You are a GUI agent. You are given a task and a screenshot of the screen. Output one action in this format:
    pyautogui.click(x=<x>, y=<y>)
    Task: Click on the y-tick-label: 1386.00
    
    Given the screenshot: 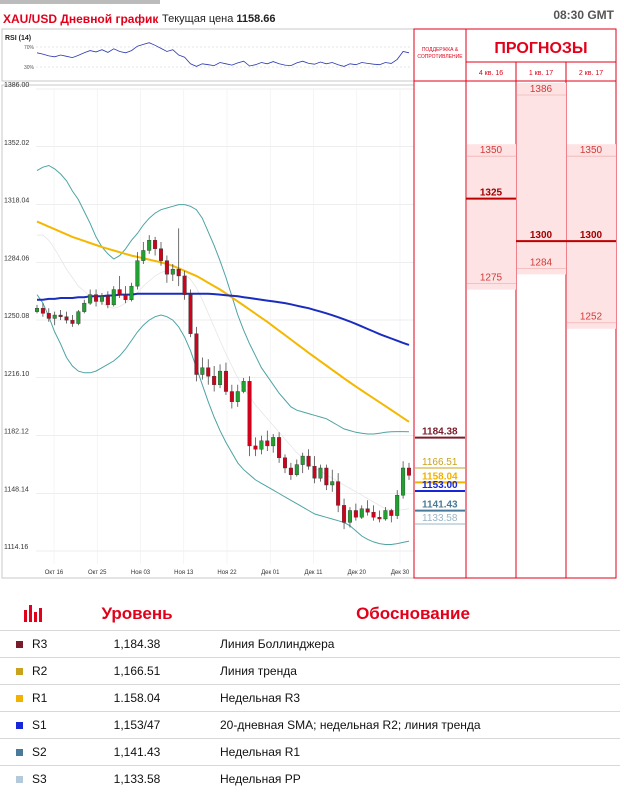 What is the action you would take?
    pyautogui.click(x=16, y=85)
    